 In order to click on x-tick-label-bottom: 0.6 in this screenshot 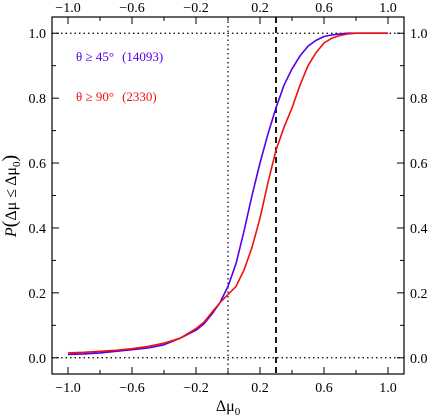, I will do `click(324, 388)`.